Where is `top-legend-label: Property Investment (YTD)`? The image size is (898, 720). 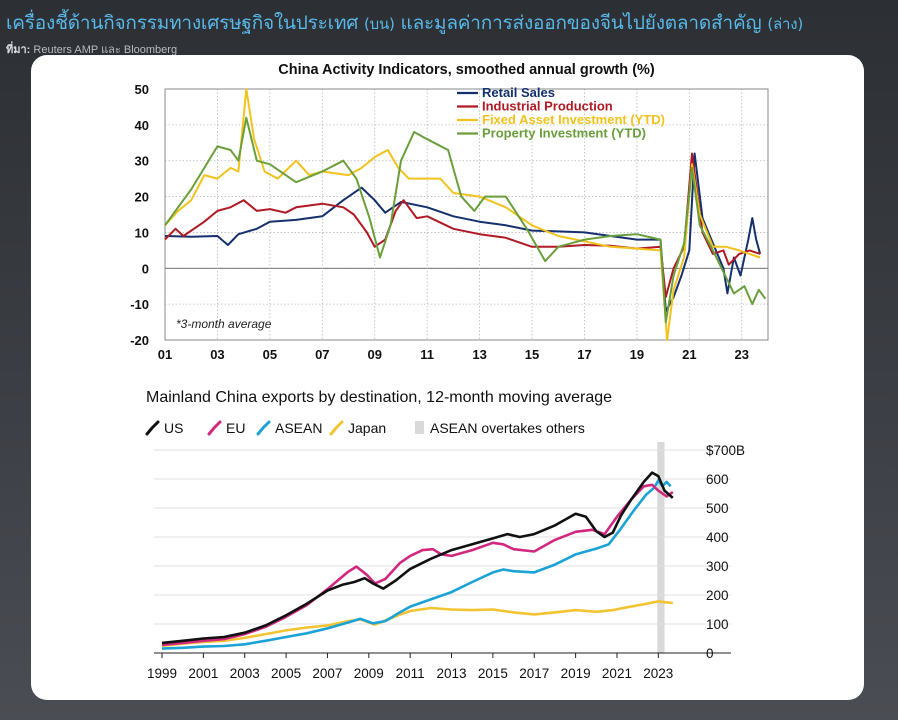 top-legend-label: Property Investment (YTD) is located at coordinates (564, 133).